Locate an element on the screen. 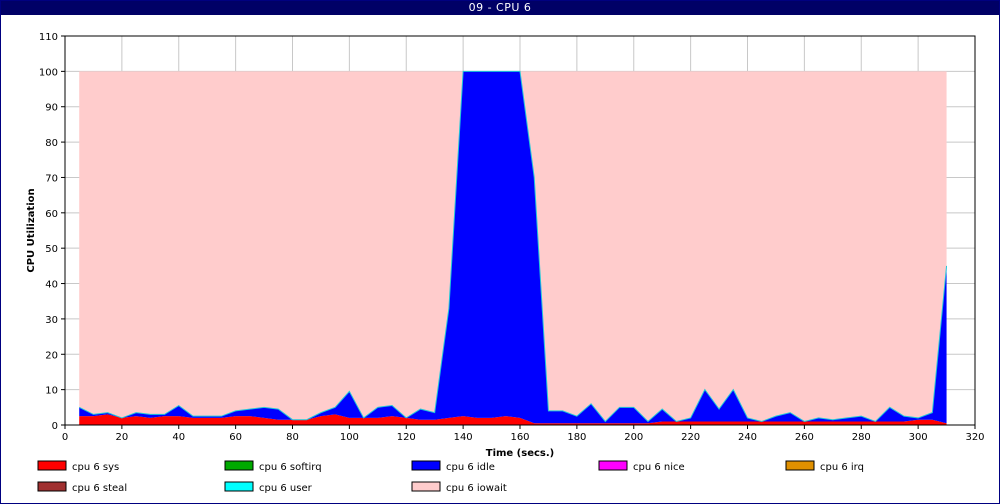  window-title: 09 - CPU 6 is located at coordinates (500, 8).